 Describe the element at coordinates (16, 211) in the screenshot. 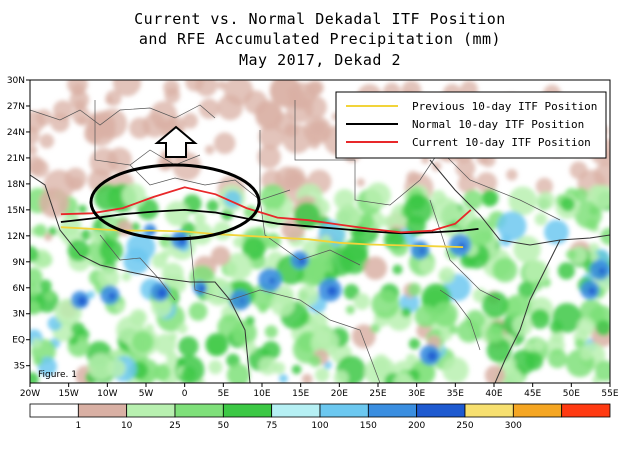

I see `y-tick-label: 15N` at that location.